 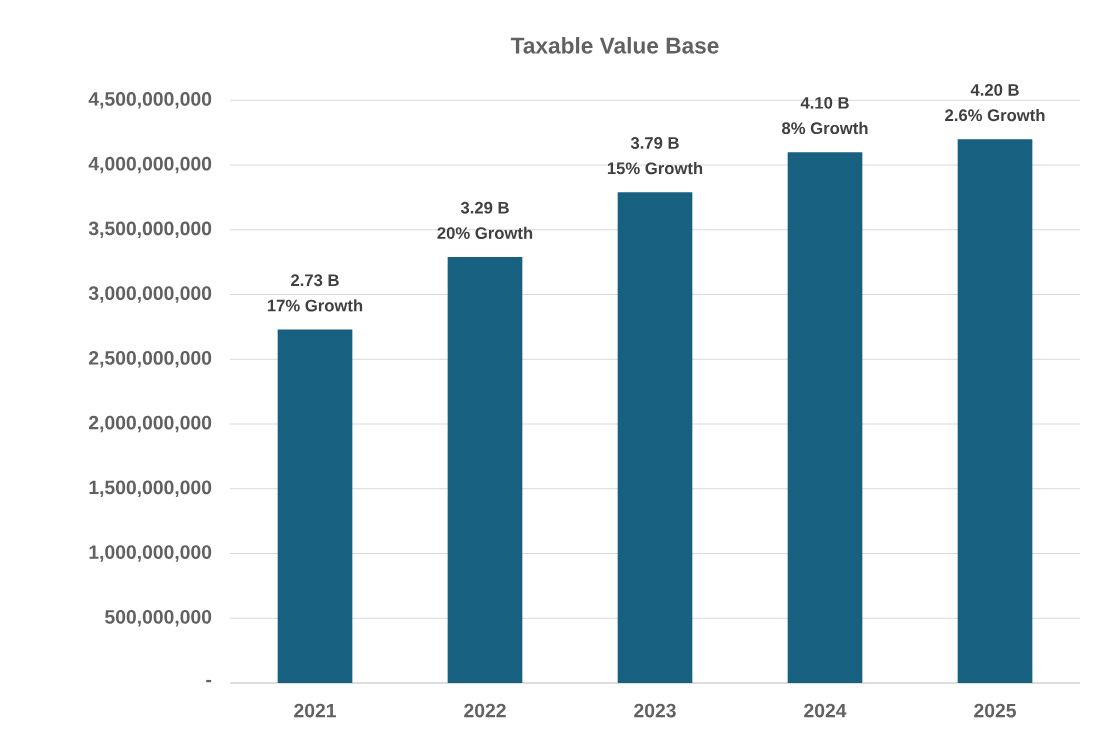 What do you see at coordinates (825, 128) in the screenshot?
I see `annotation: 8% Growth` at bounding box center [825, 128].